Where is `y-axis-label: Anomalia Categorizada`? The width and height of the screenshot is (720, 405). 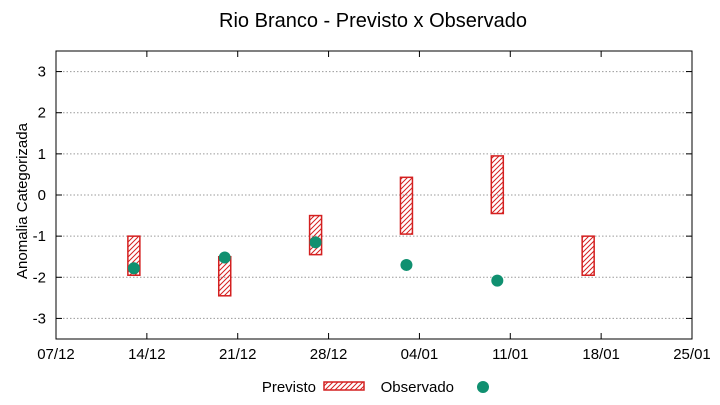 y-axis-label: Anomalia Categorizada is located at coordinates (22, 200).